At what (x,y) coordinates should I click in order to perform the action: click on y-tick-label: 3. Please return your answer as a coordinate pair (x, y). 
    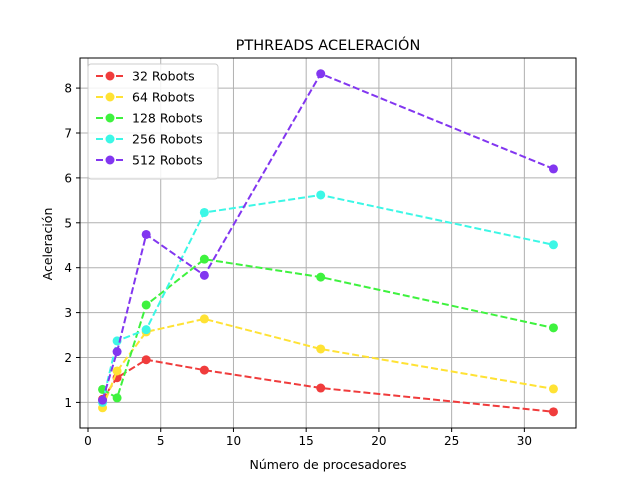
    Looking at the image, I should click on (68, 313).